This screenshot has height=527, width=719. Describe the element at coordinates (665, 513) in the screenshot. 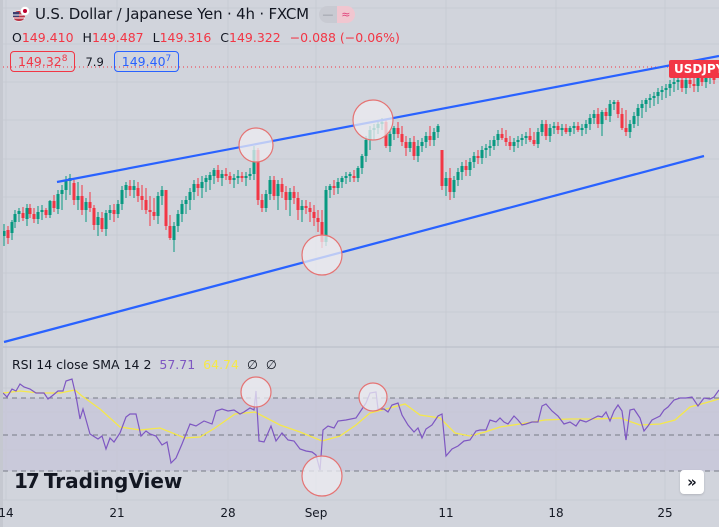

I see `time-axis-label: 25` at that location.